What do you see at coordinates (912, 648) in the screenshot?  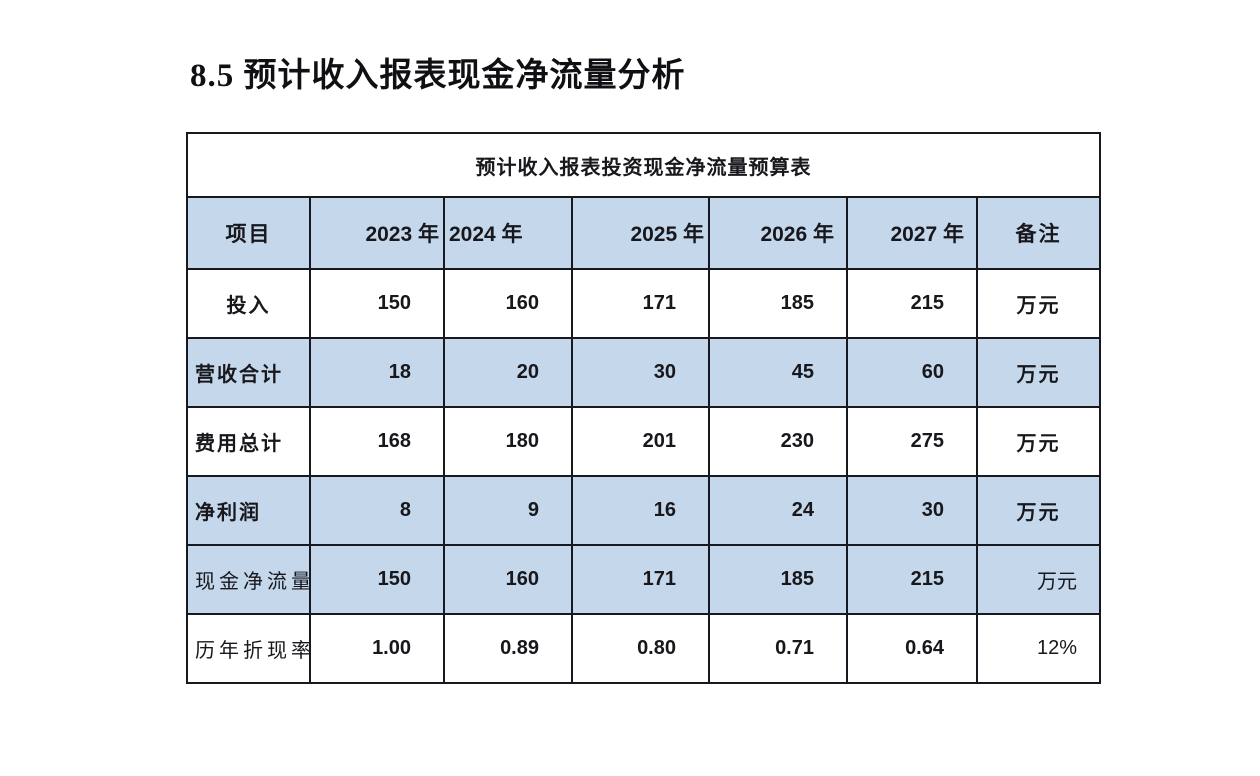 I see `value-cell: 0.64` at bounding box center [912, 648].